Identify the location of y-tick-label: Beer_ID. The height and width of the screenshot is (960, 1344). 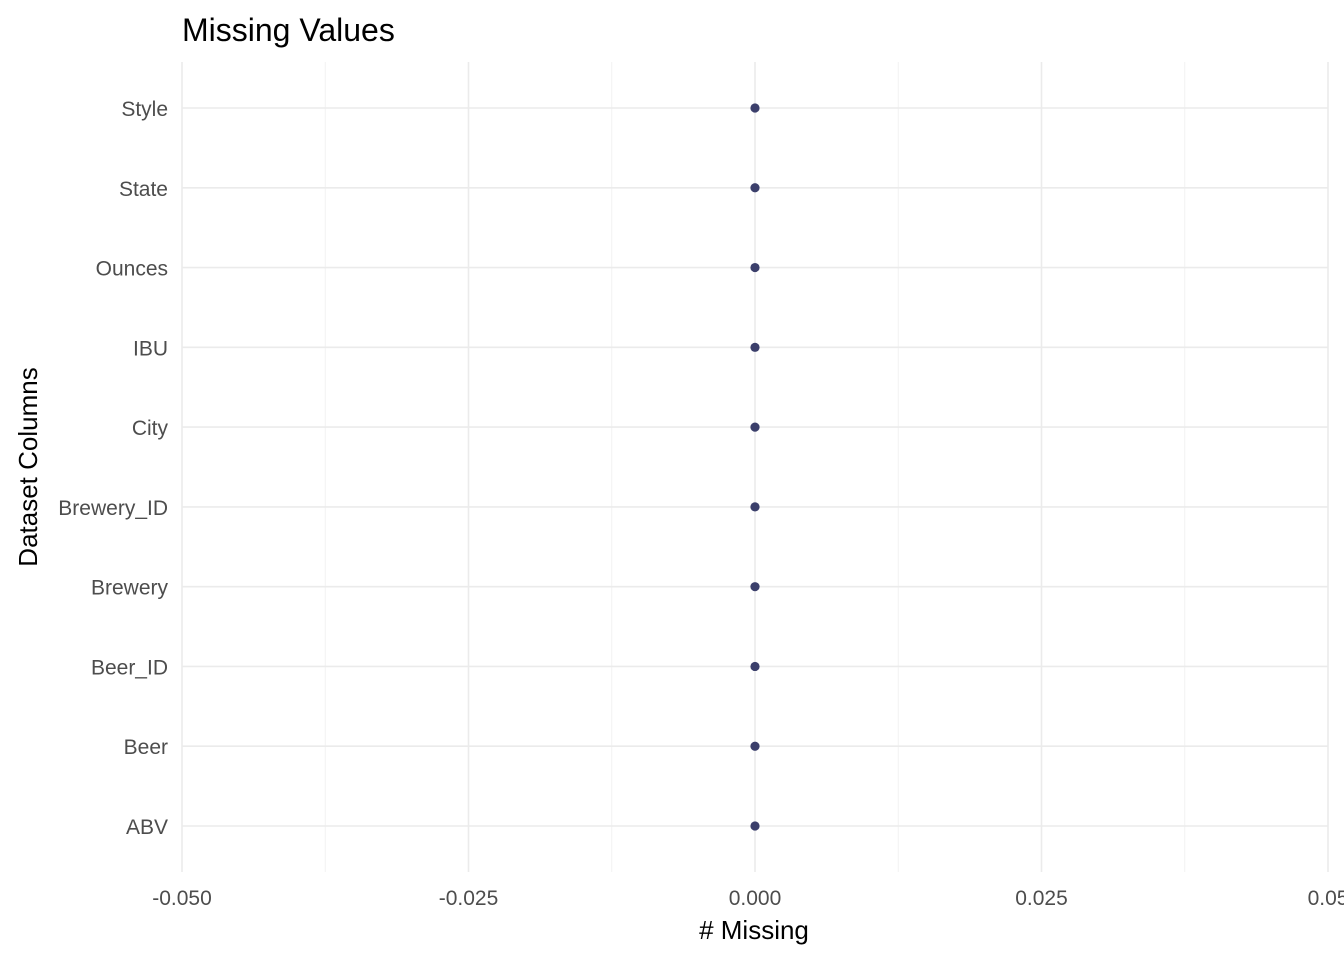
(129, 667).